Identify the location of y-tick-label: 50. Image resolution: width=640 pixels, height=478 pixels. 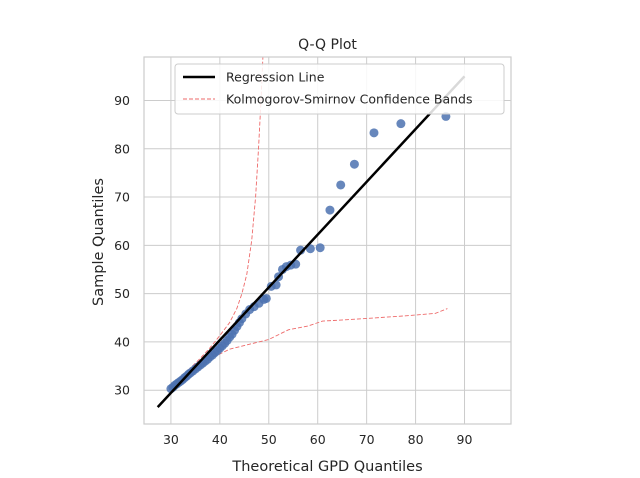
(122, 293).